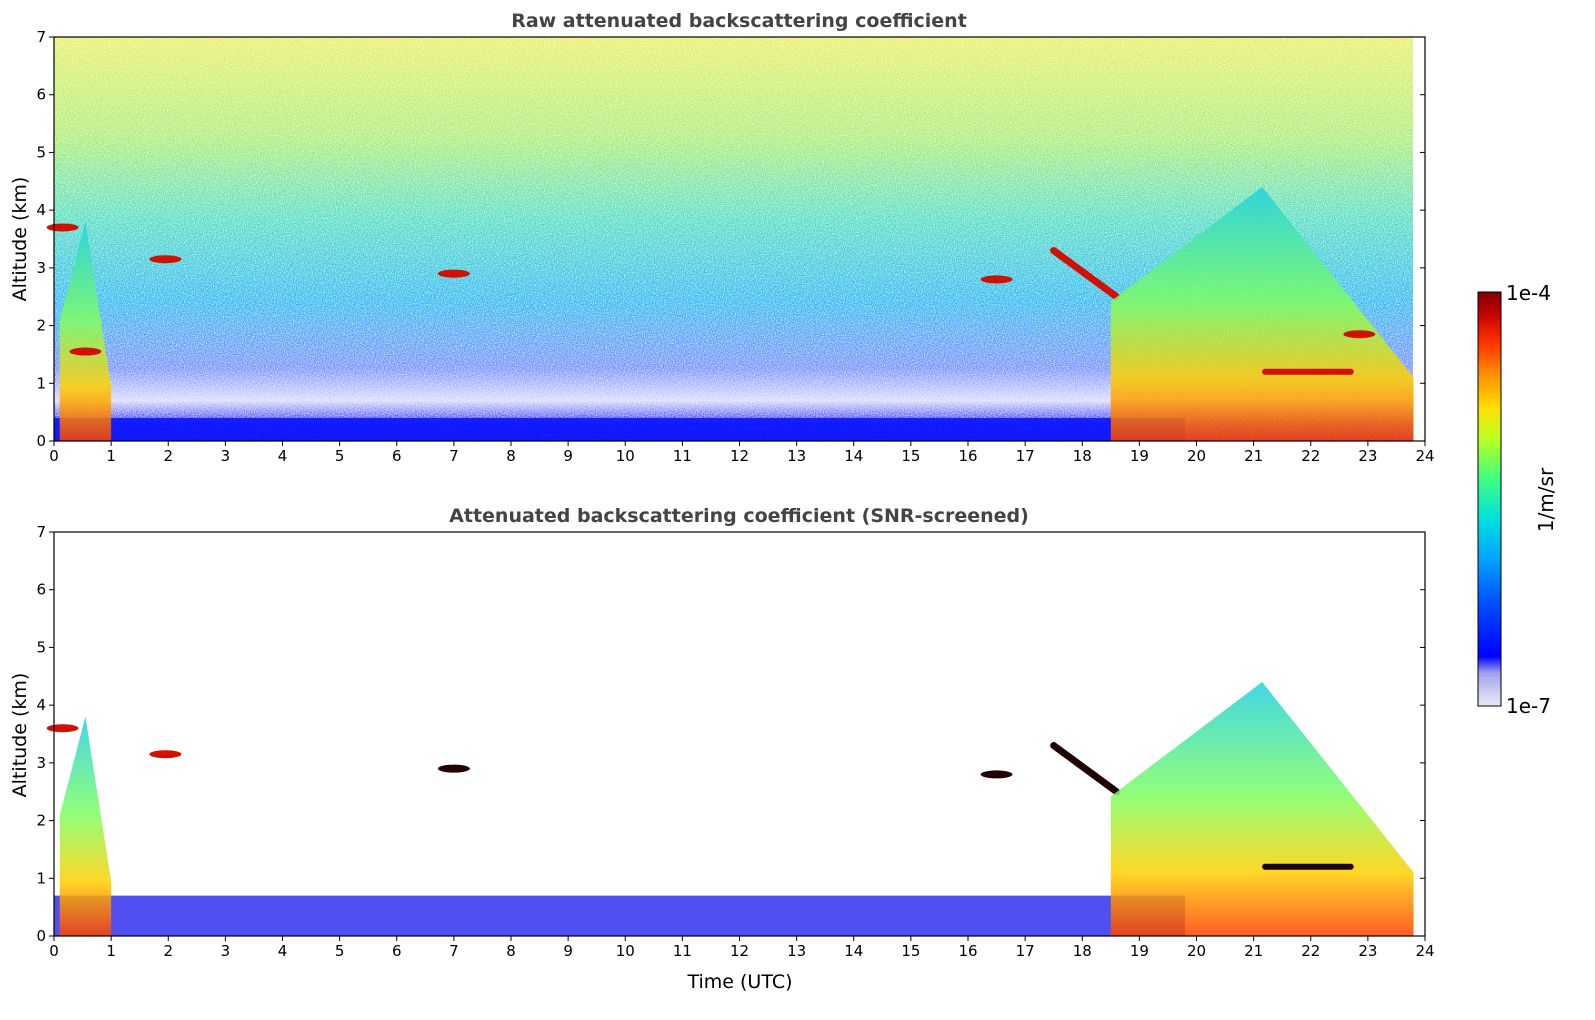  I want to click on colorbar: 1e-4 1e-7 1/m/sr, so click(1517, 499).